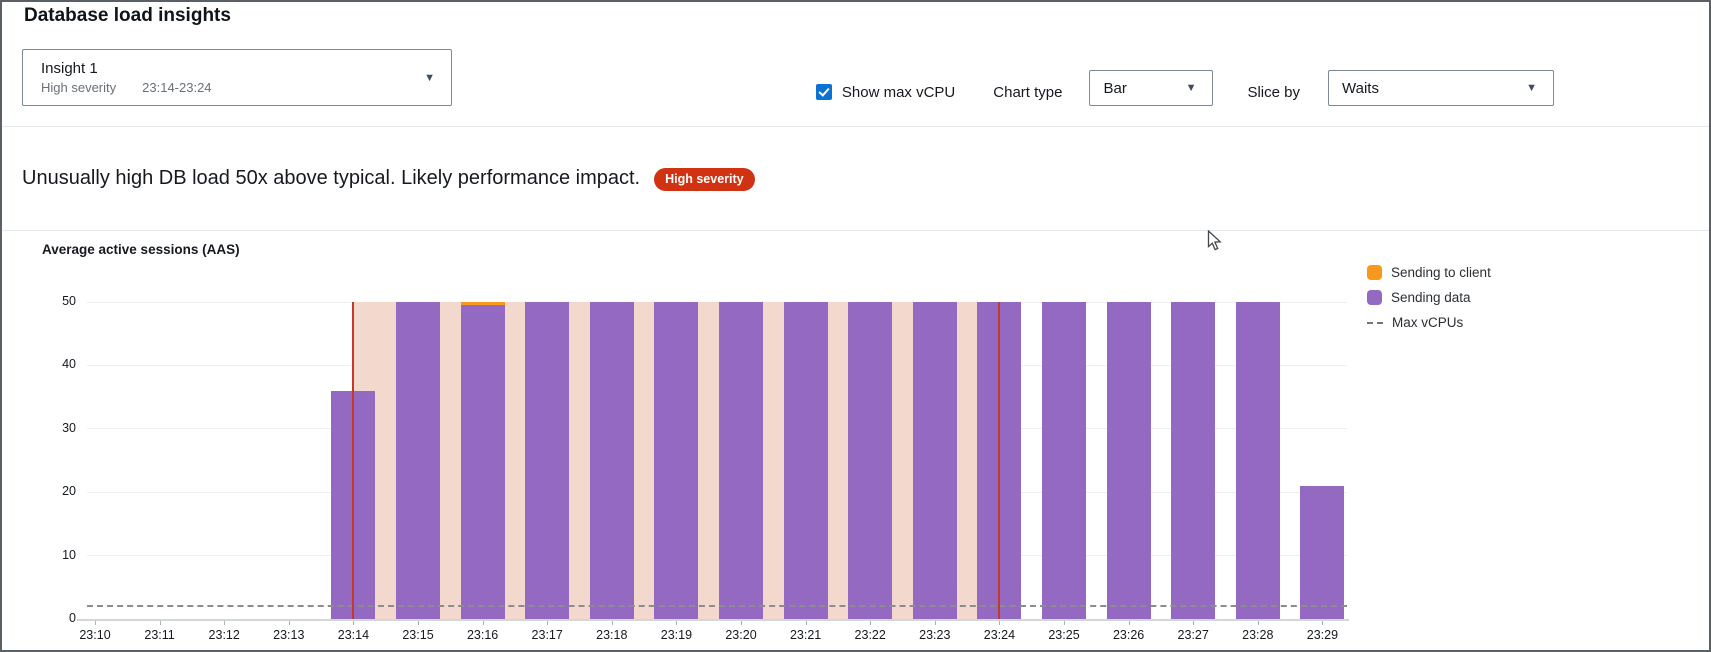 The height and width of the screenshot is (652, 1711). I want to click on x-axis-label: 23:12, so click(224, 635).